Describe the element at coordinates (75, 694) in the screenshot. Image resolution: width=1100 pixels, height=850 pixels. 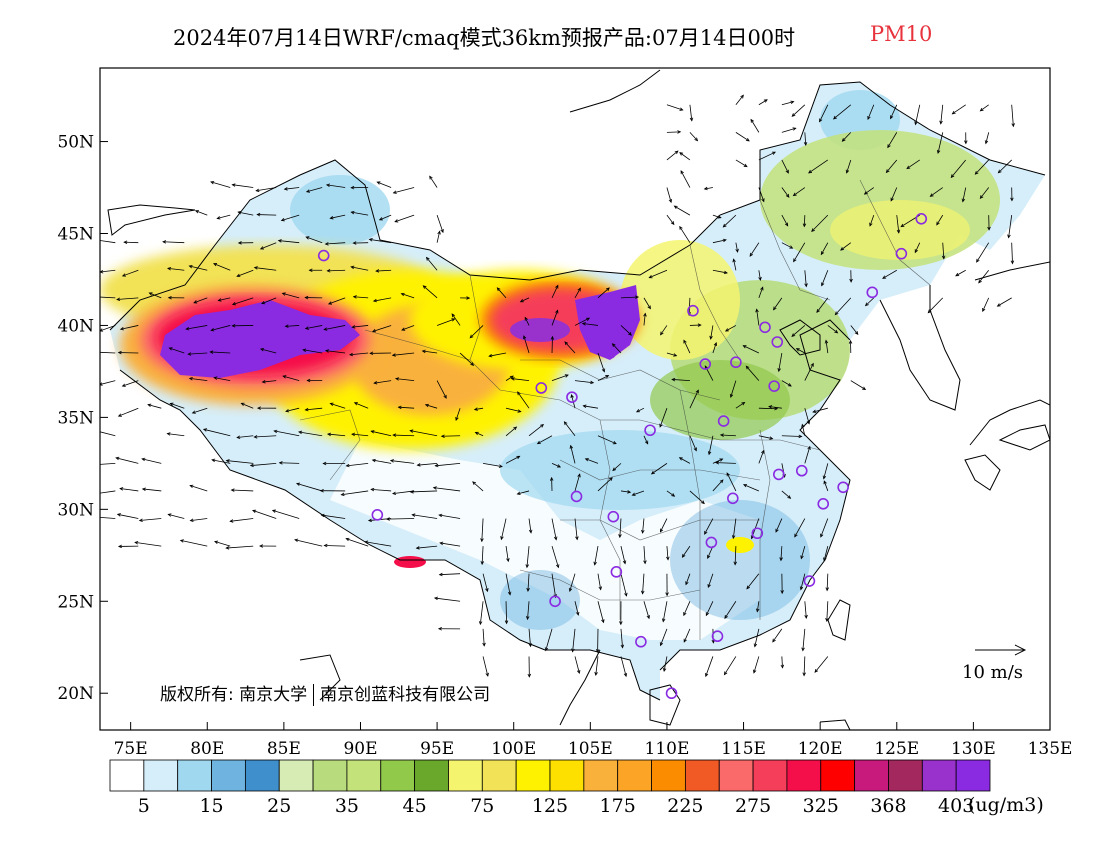
I see `lat-tick-label: 20N` at that location.